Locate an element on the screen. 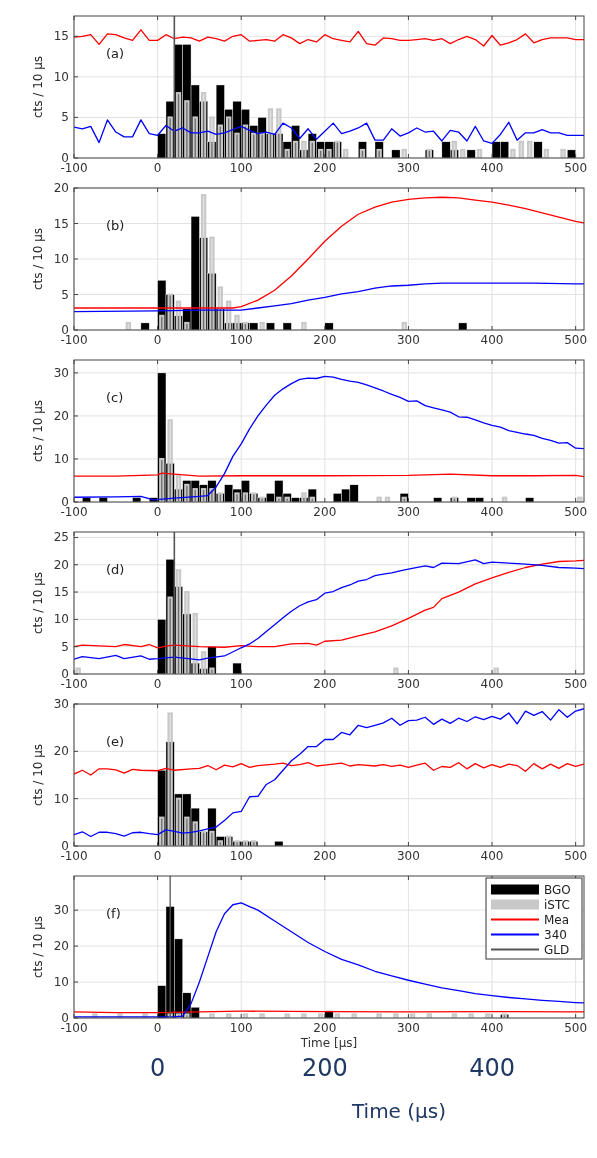 This screenshot has width=597, height=1158. legend-label: Mea is located at coordinates (557, 919).